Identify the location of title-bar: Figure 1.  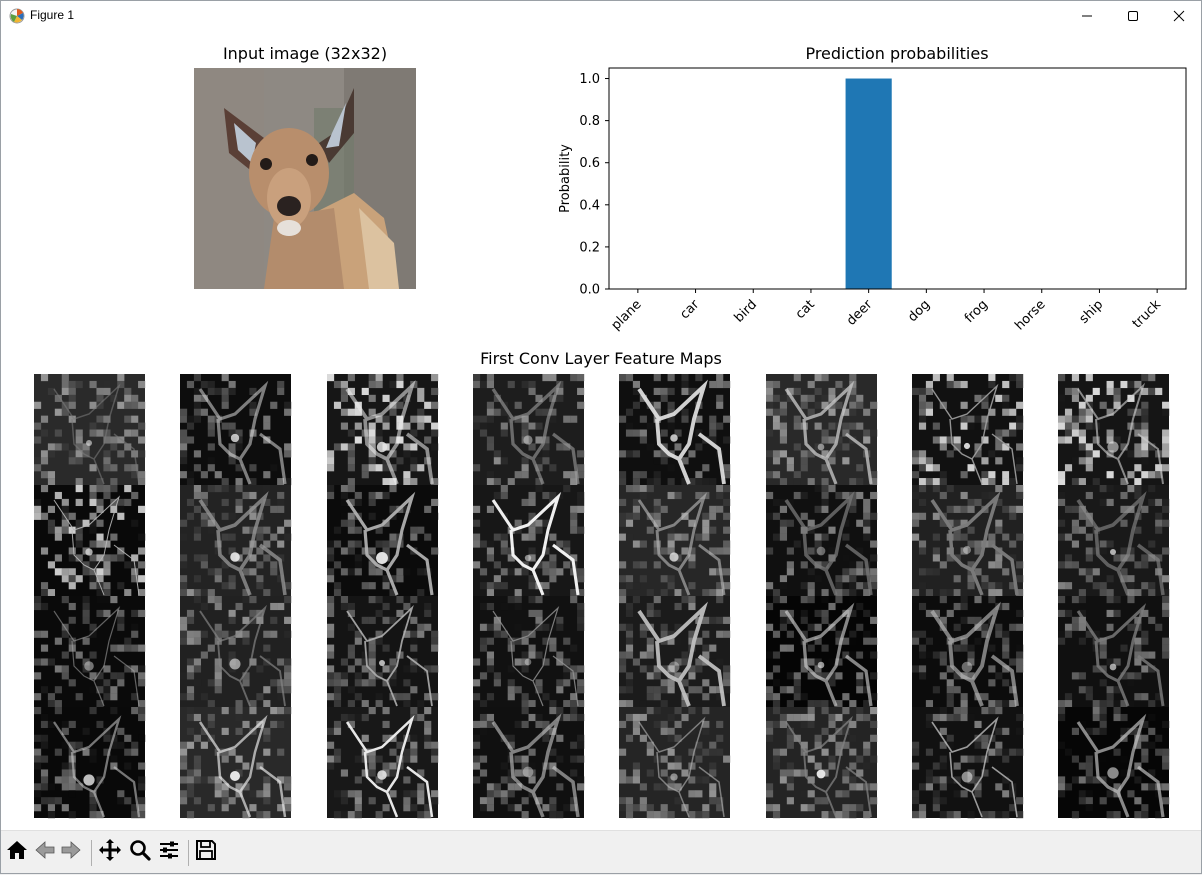
(601, 16).